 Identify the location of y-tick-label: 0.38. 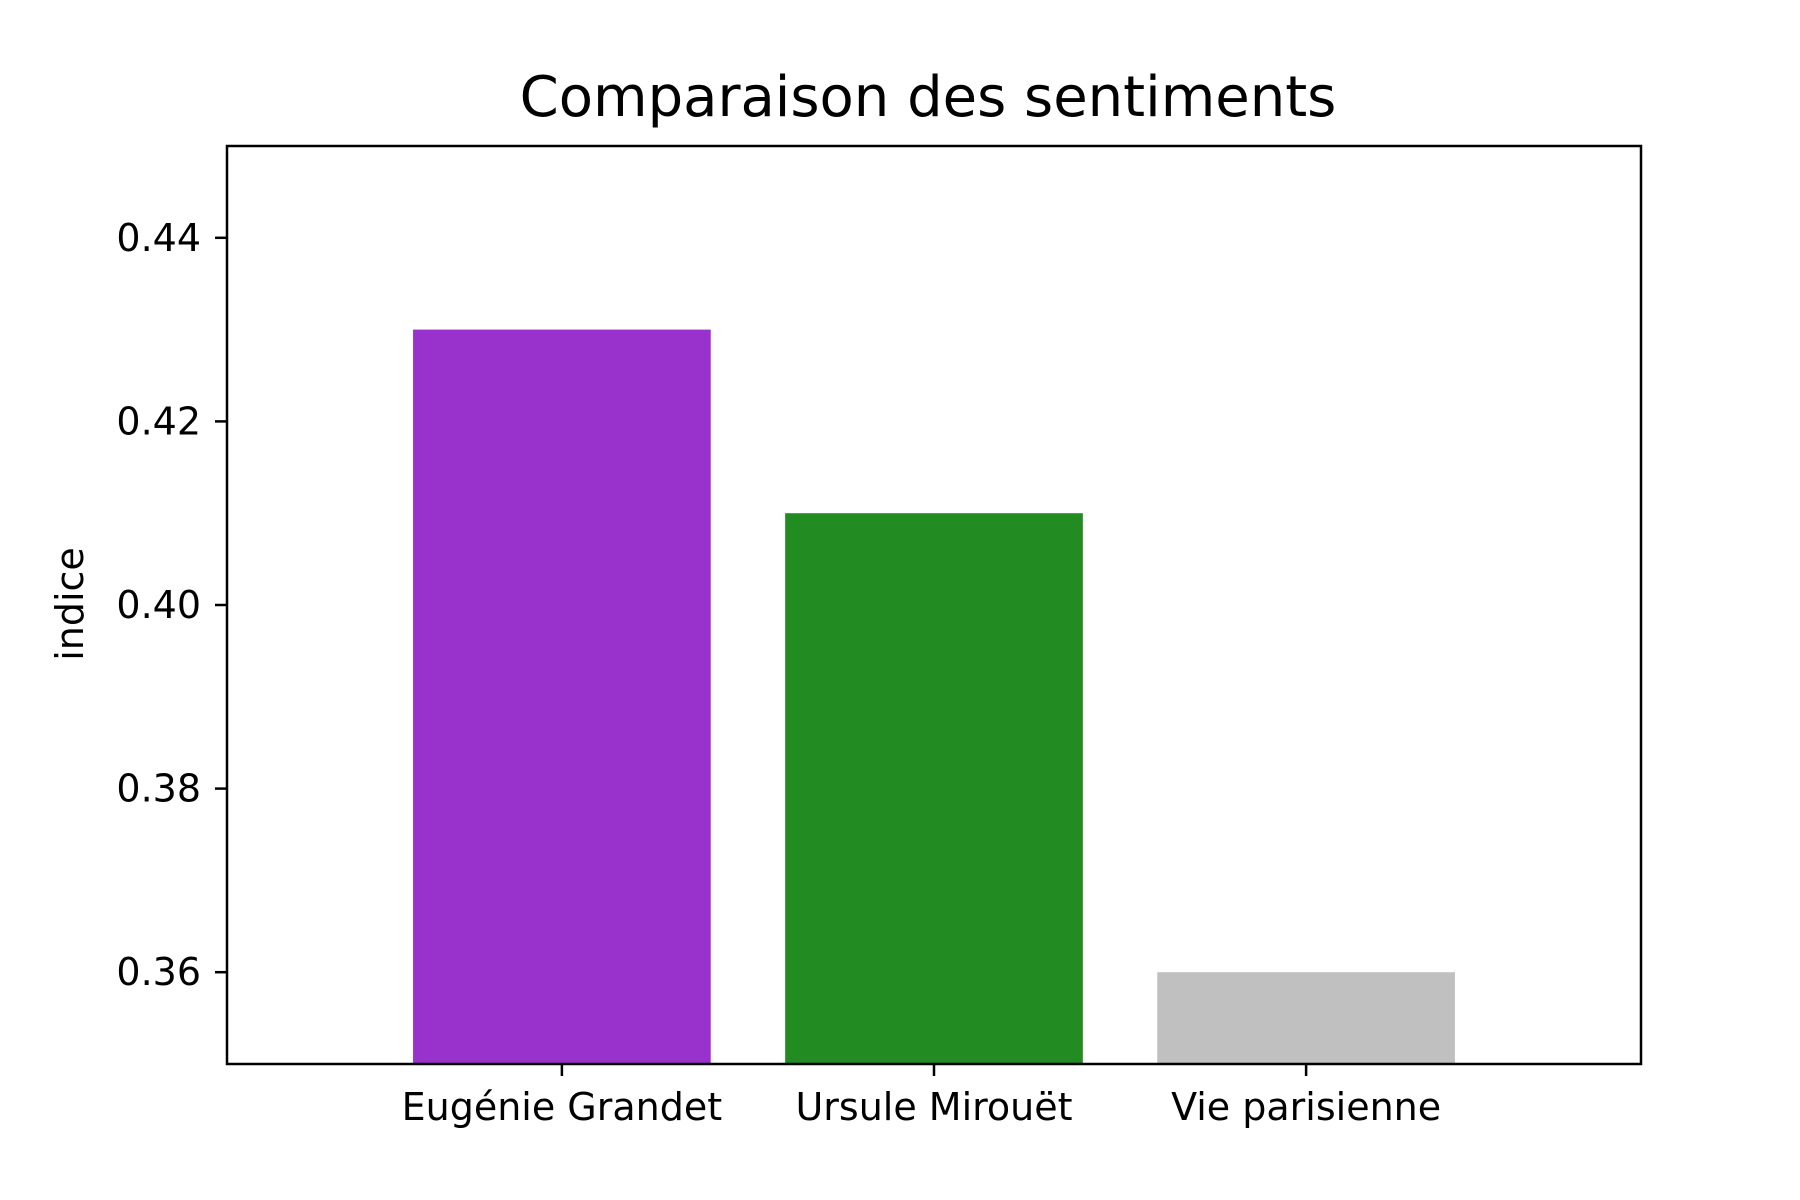
(158, 789).